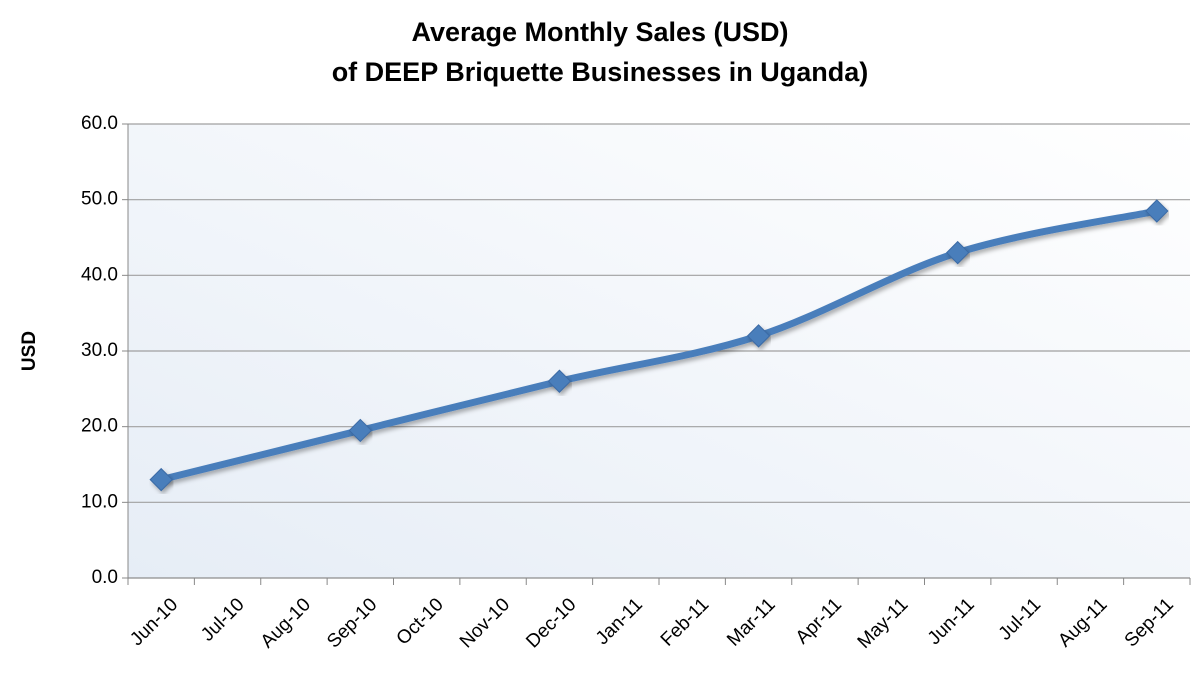  Describe the element at coordinates (420, 621) in the screenshot. I see `x-tick-label: Oct-10` at that location.